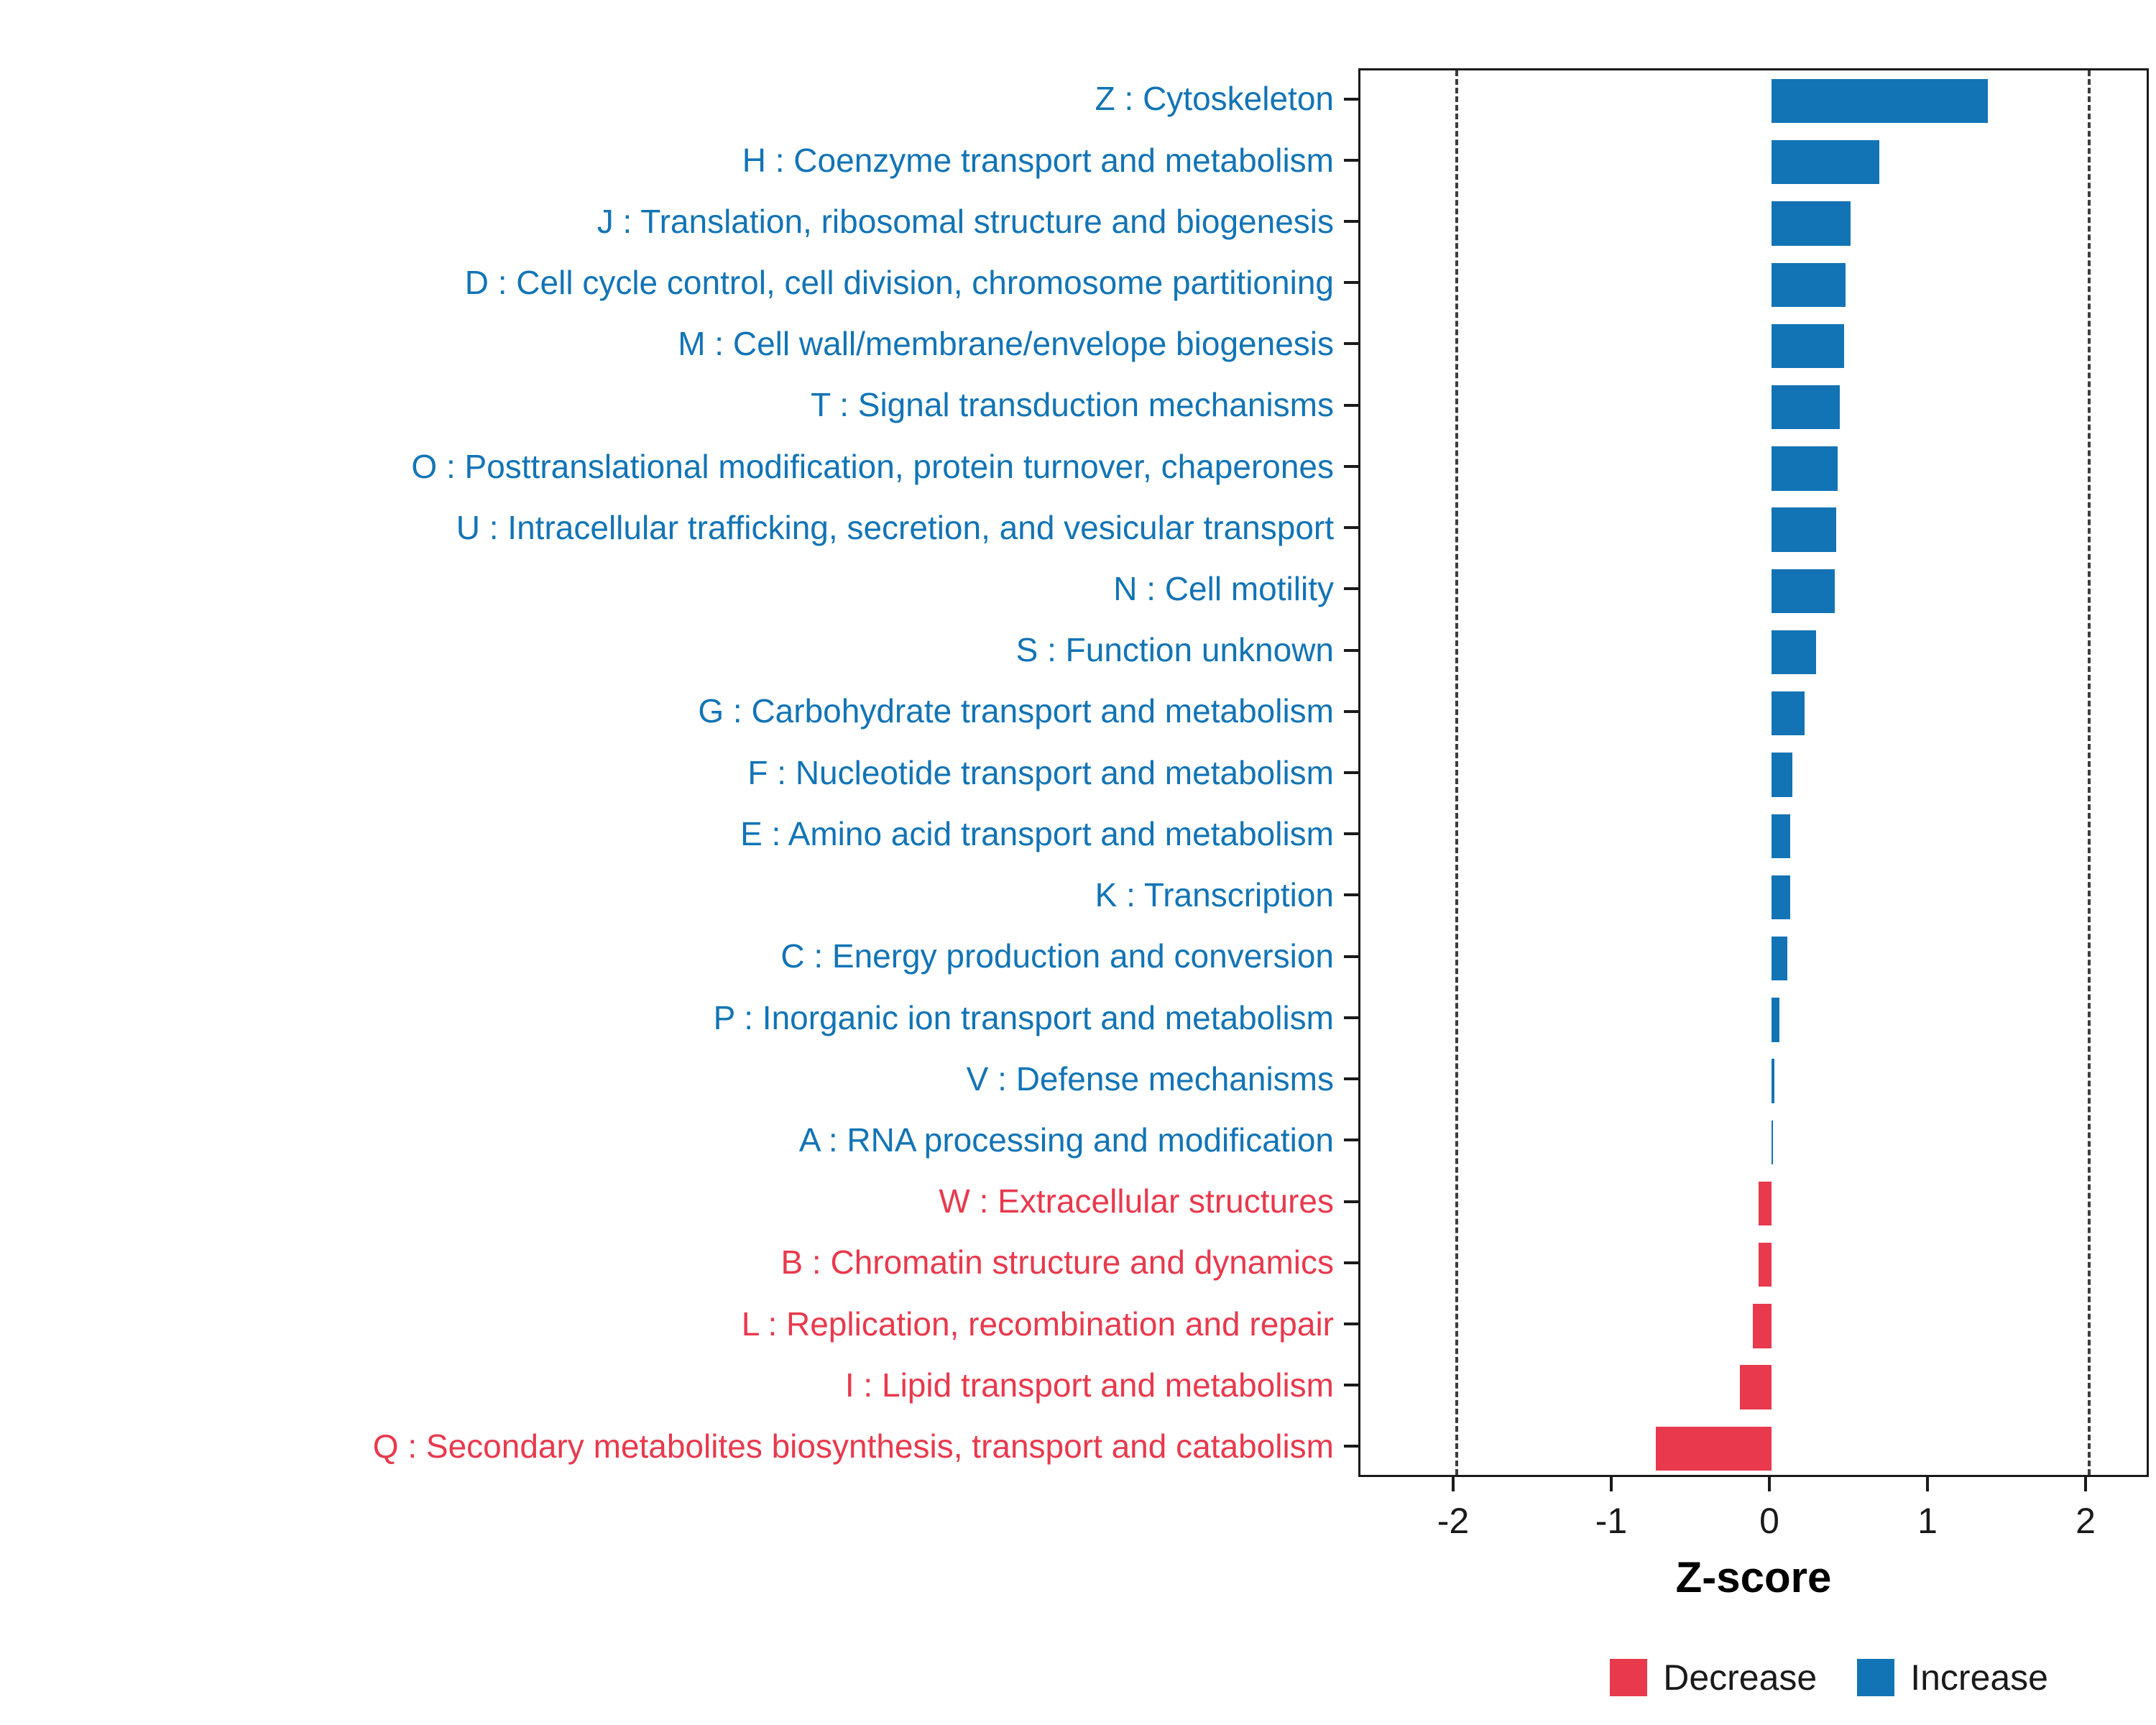 This screenshot has width=2156, height=1725. I want to click on legend-label-increase: Increase, so click(1979, 1677).